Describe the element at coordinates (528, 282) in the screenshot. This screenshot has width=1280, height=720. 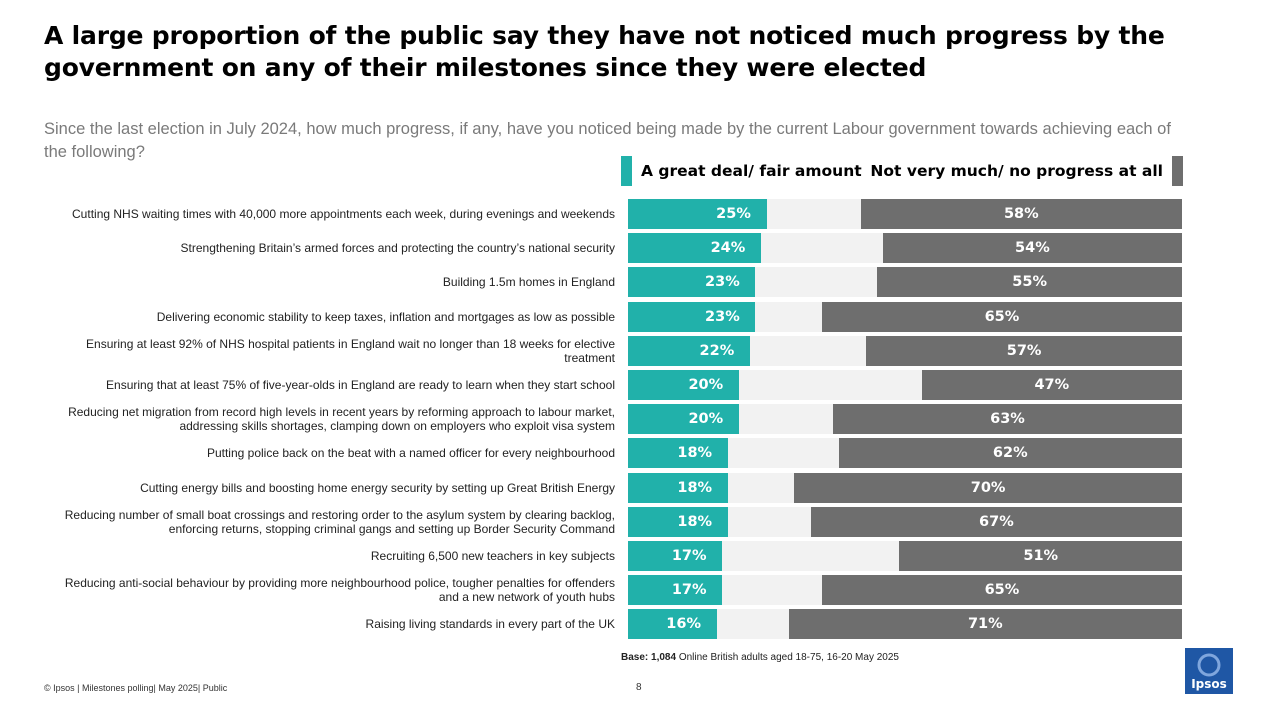
I see `category-label: Building 1.5m homes in England` at that location.